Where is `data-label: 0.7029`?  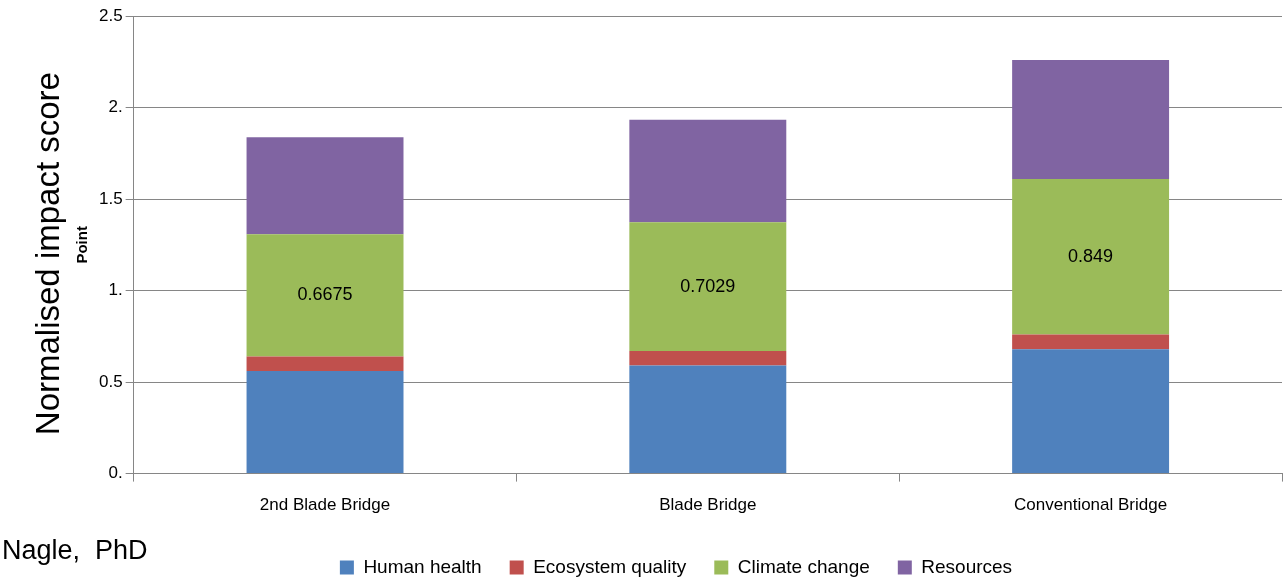
data-label: 0.7029 is located at coordinates (708, 285).